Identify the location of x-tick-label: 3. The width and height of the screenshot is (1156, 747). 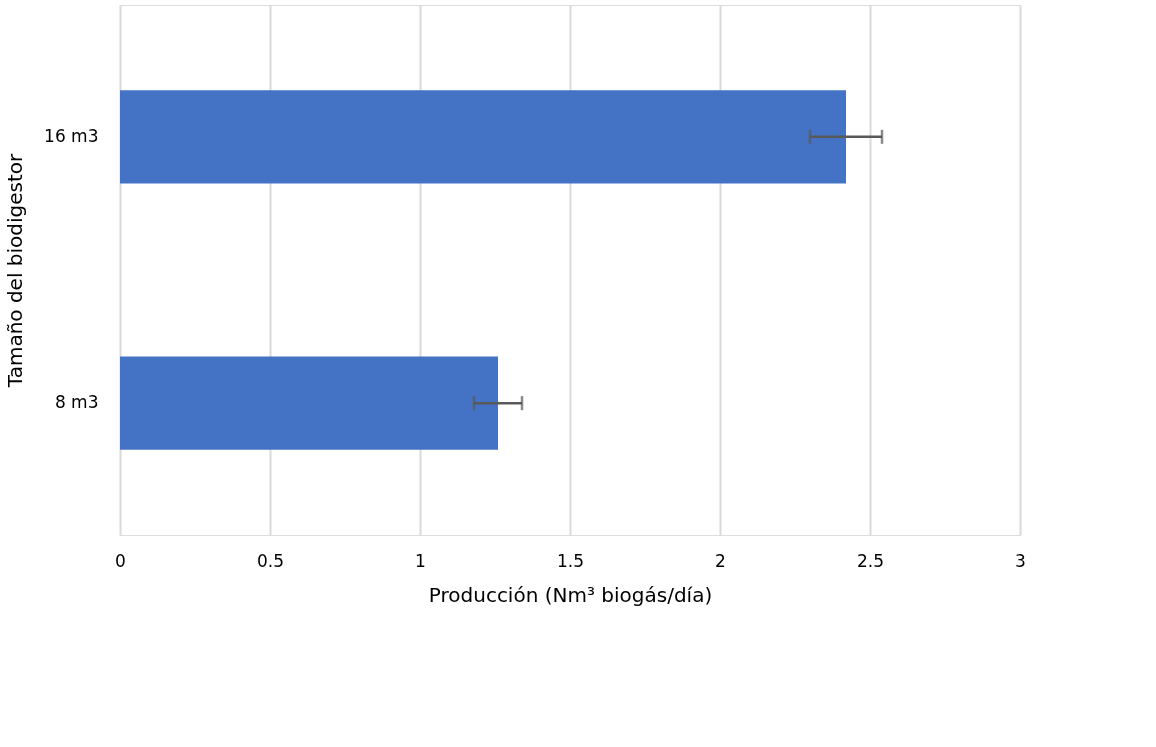
(1020, 560).